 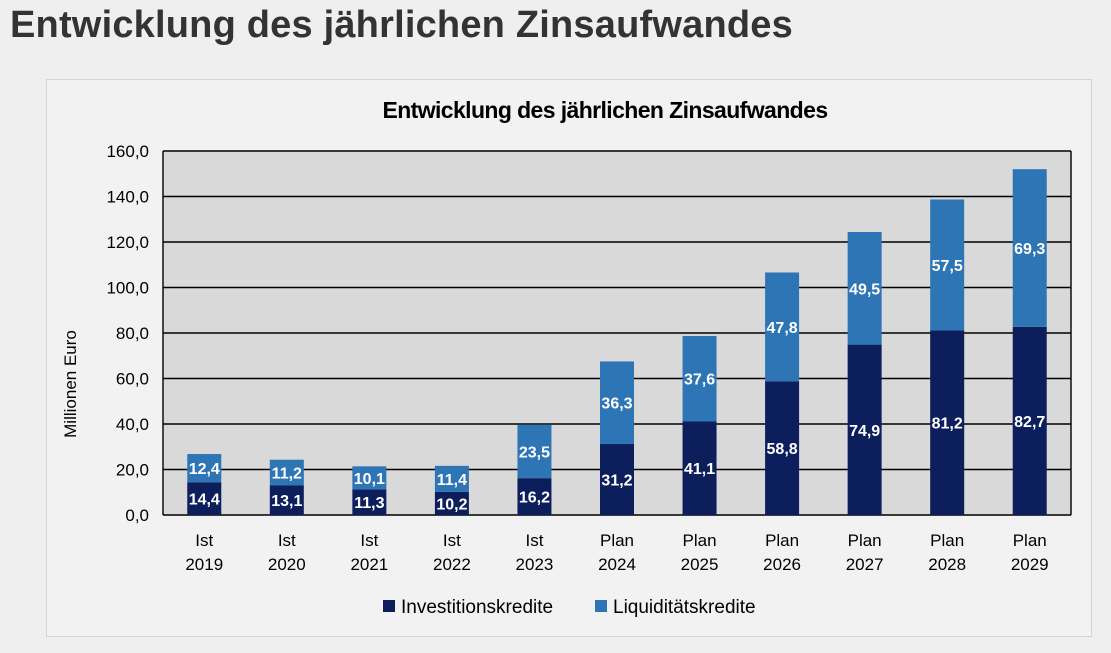 What do you see at coordinates (604, 110) in the screenshot?
I see `chart-title: Entwicklung des jährlichen Zinsaufwandes` at bounding box center [604, 110].